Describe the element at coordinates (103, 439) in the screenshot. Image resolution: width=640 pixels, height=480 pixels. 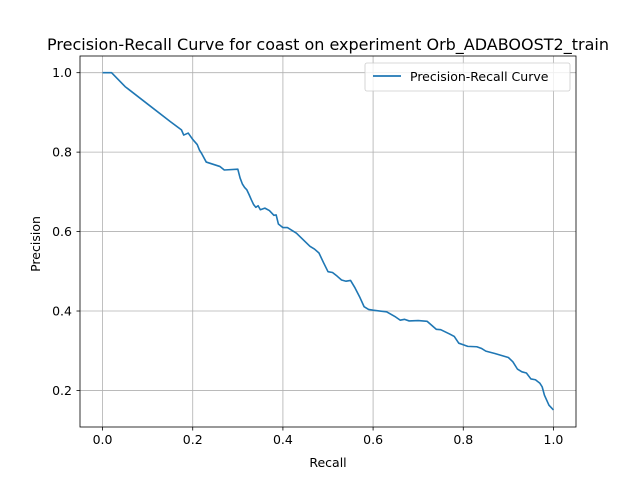
I see `x-tick-label: 0.0` at that location.